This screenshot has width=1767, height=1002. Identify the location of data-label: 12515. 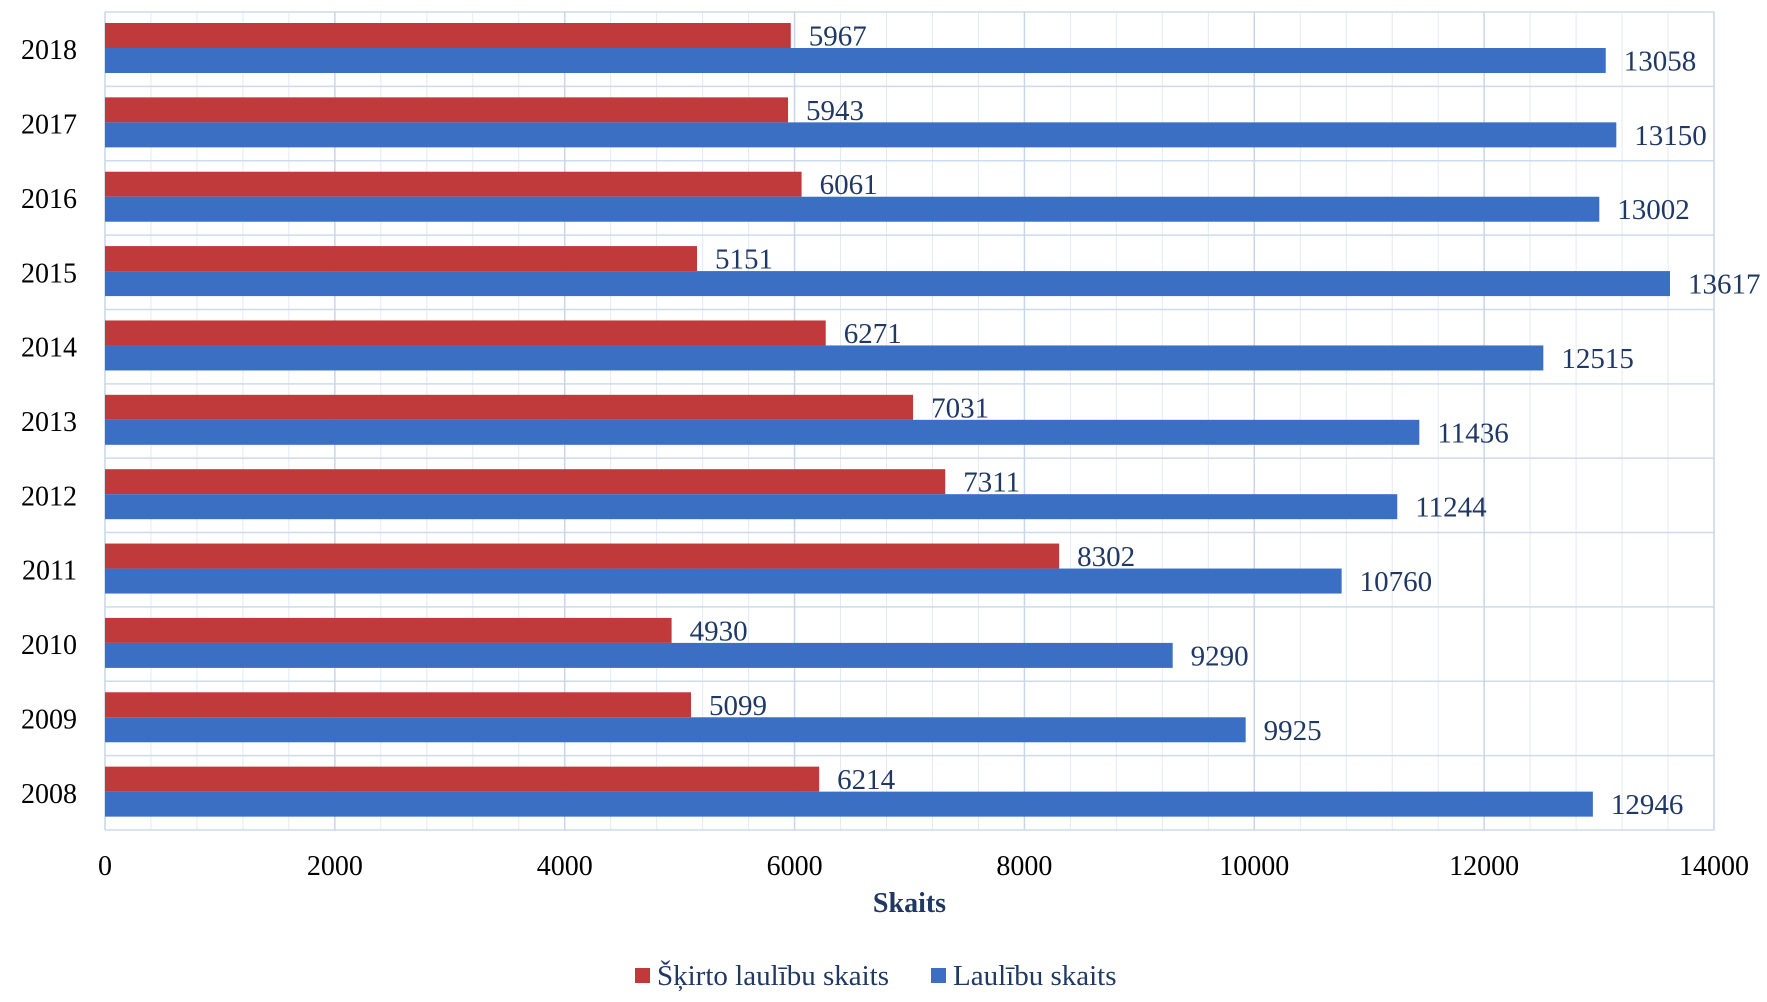
(1597, 359).